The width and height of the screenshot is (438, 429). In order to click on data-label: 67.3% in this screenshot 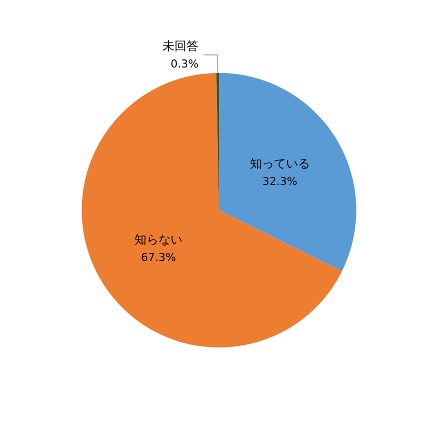, I will do `click(158, 257)`.